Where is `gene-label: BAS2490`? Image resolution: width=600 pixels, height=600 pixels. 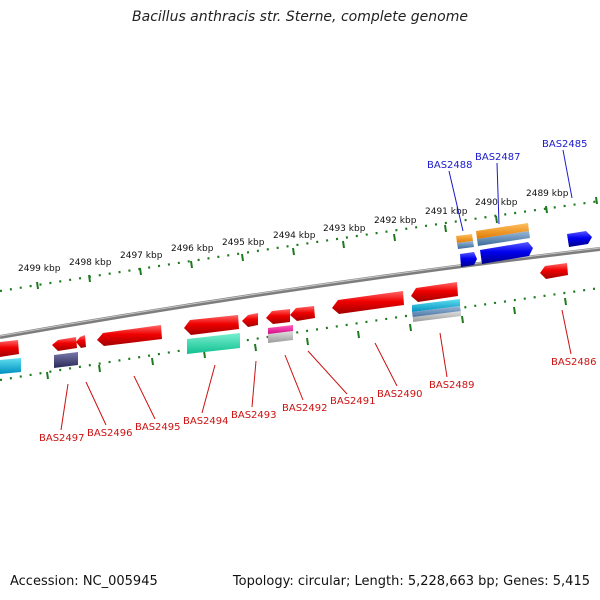 gene-label: BAS2490 is located at coordinates (400, 394).